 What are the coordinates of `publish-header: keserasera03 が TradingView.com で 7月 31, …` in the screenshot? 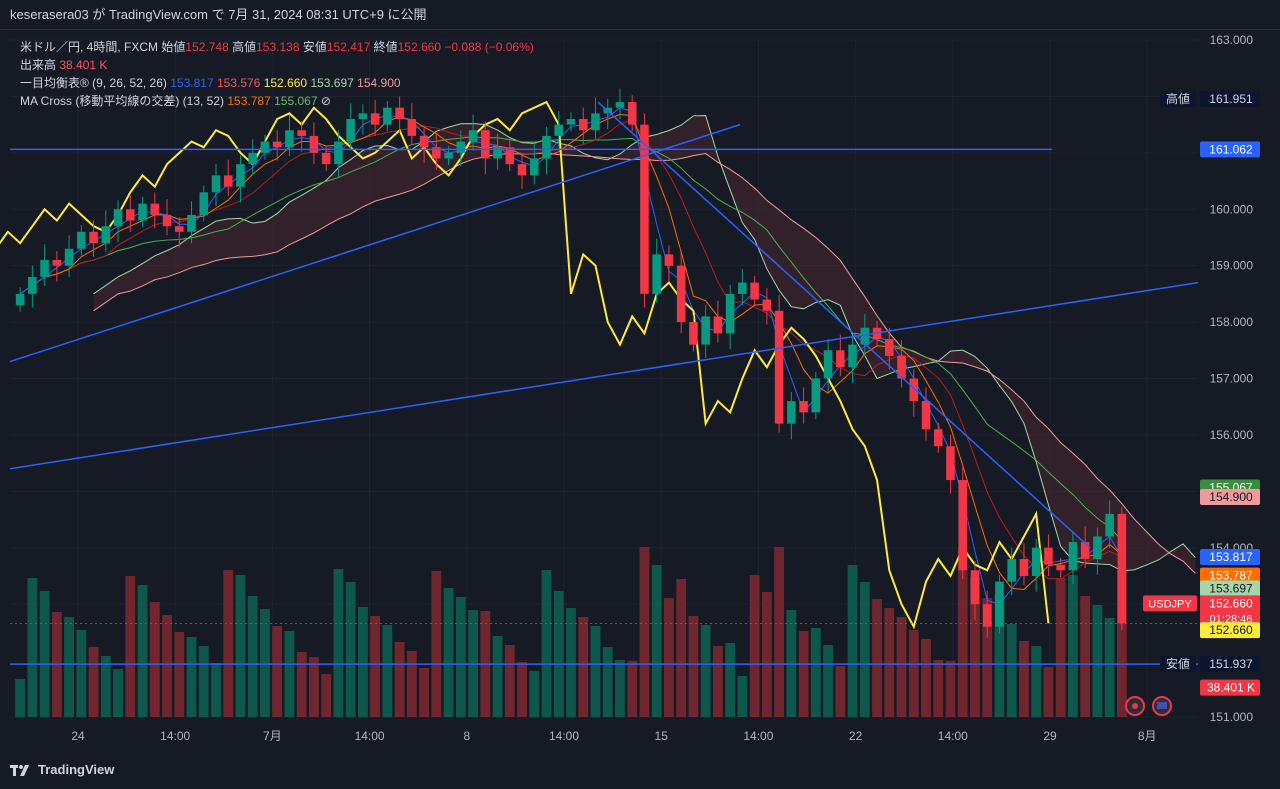 It's located at (640, 15).